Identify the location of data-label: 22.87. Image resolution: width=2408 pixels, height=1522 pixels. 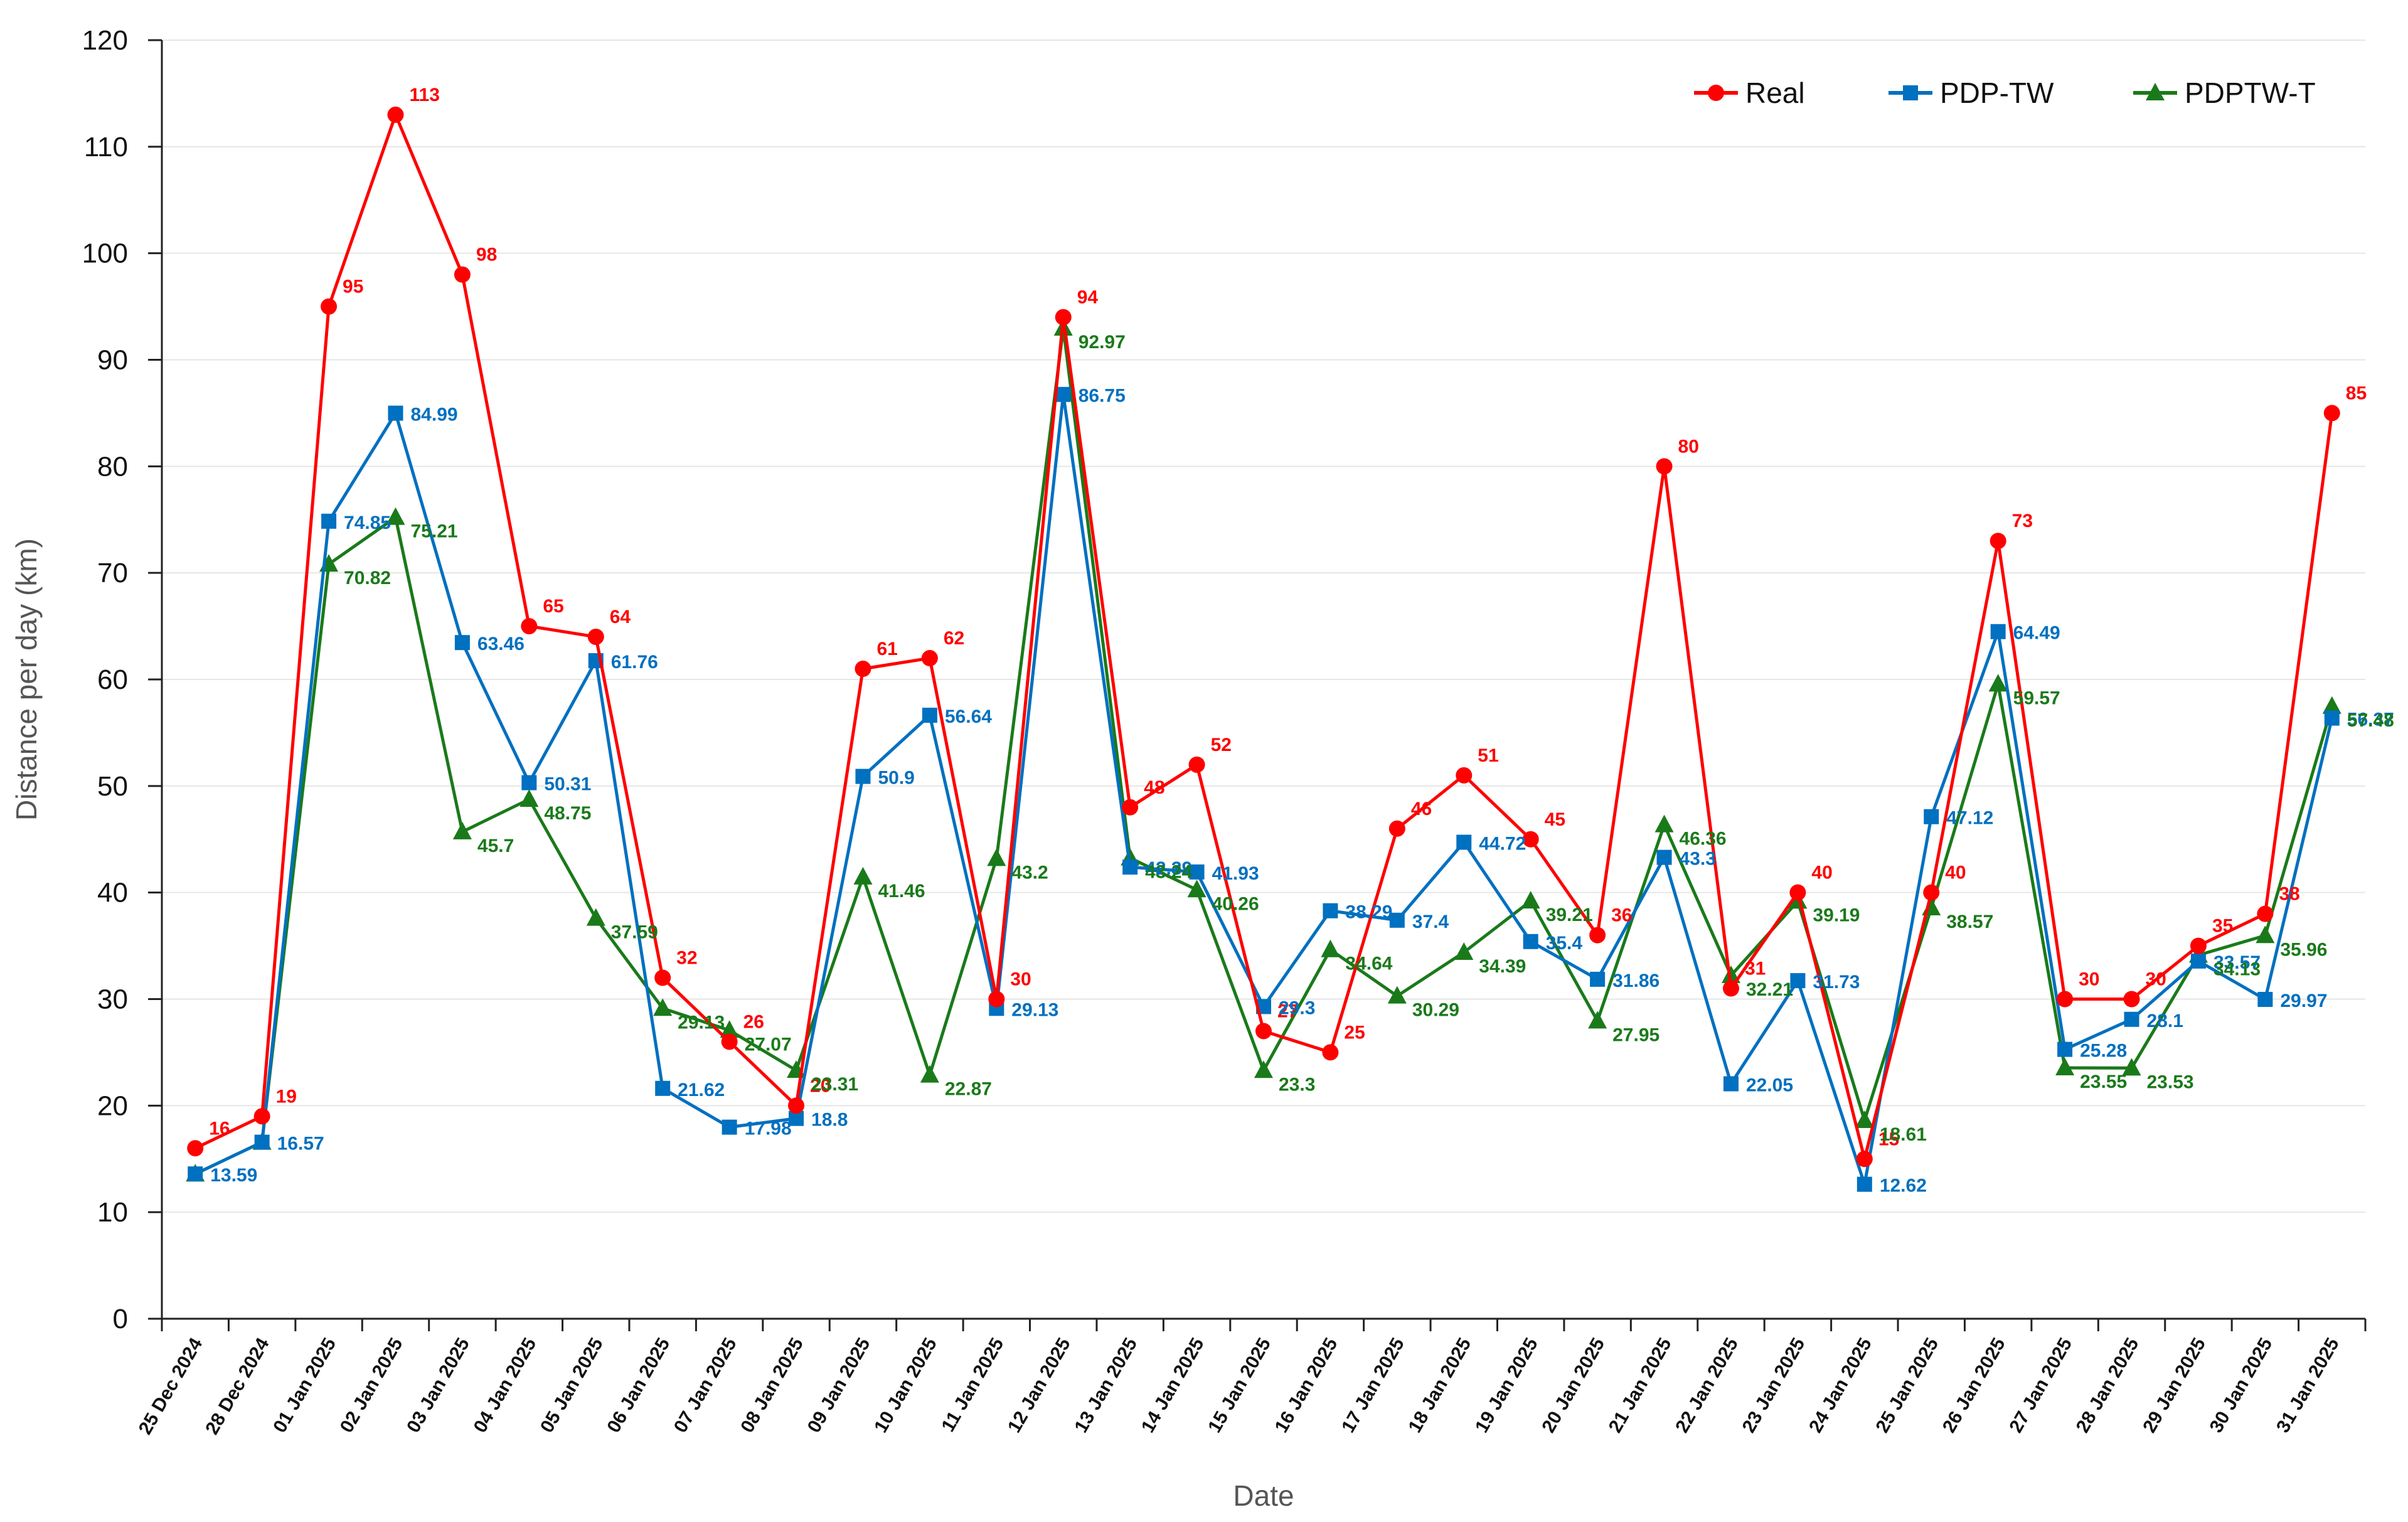
(968, 1089).